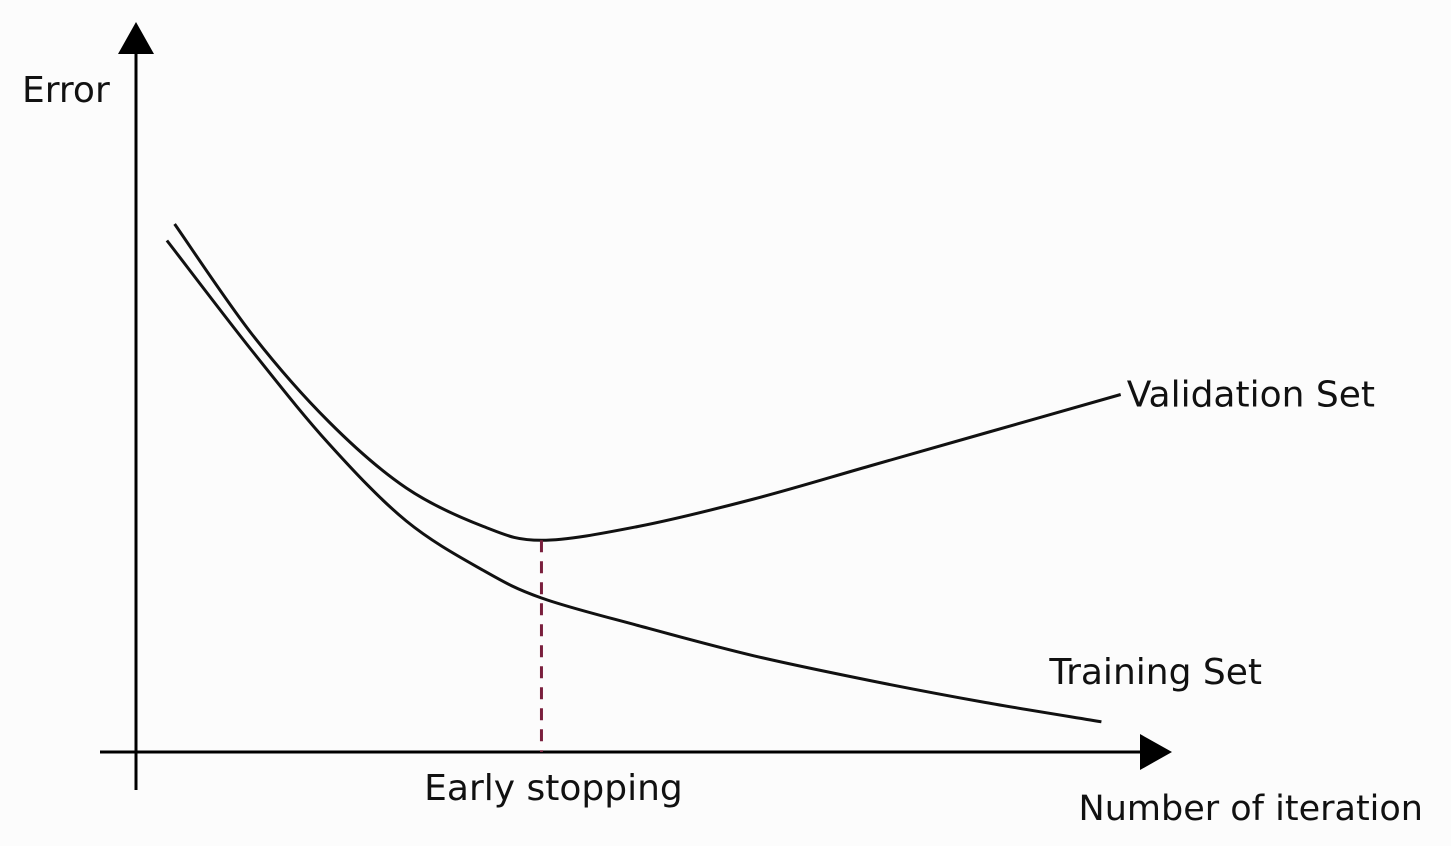  I want to click on training-set-label: Training Set, so click(1155, 672).